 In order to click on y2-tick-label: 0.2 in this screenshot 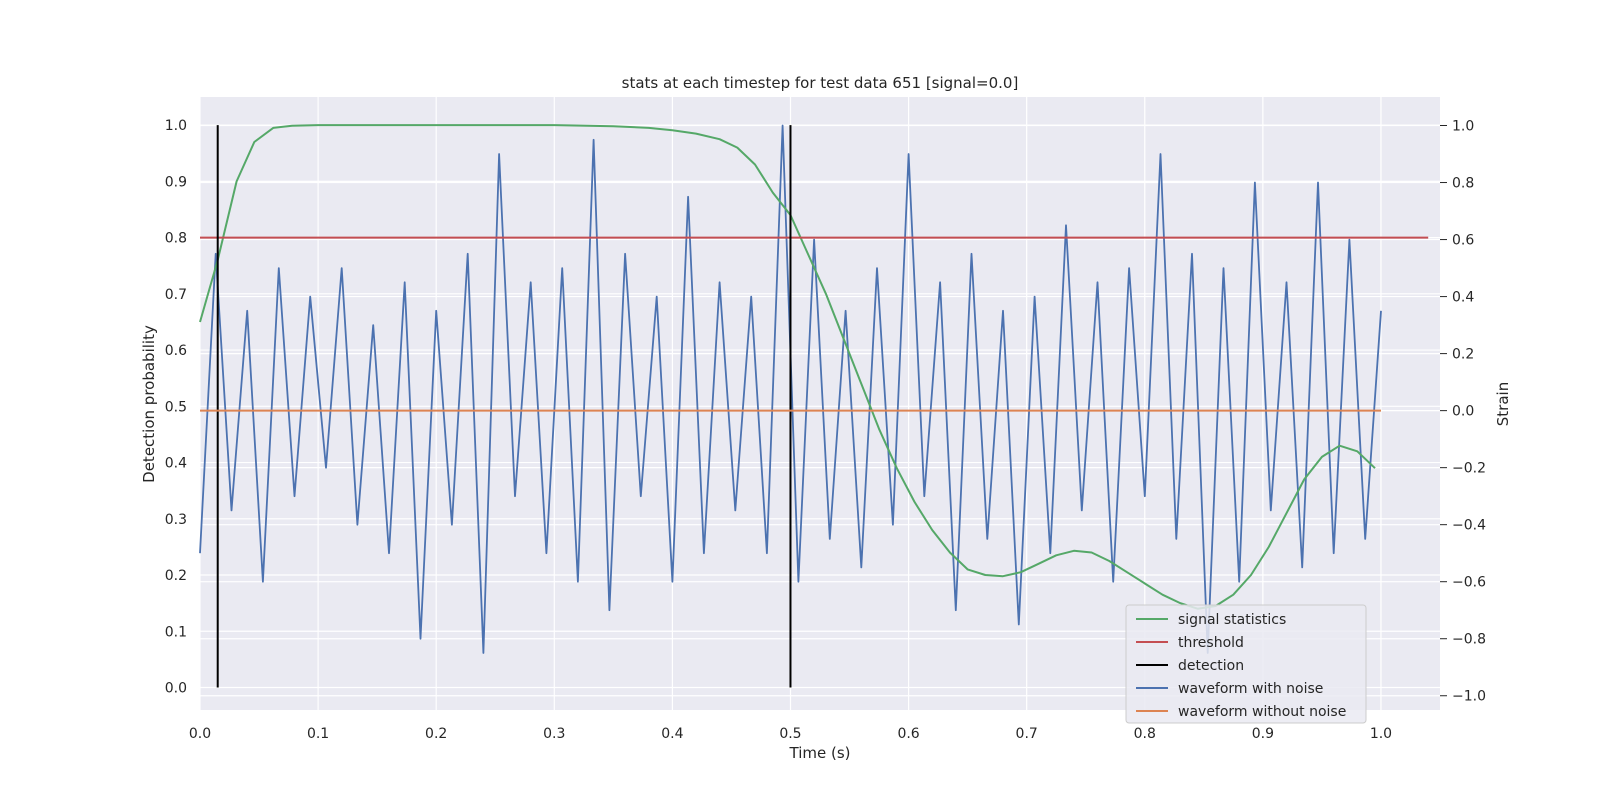, I will do `click(1463, 355)`.